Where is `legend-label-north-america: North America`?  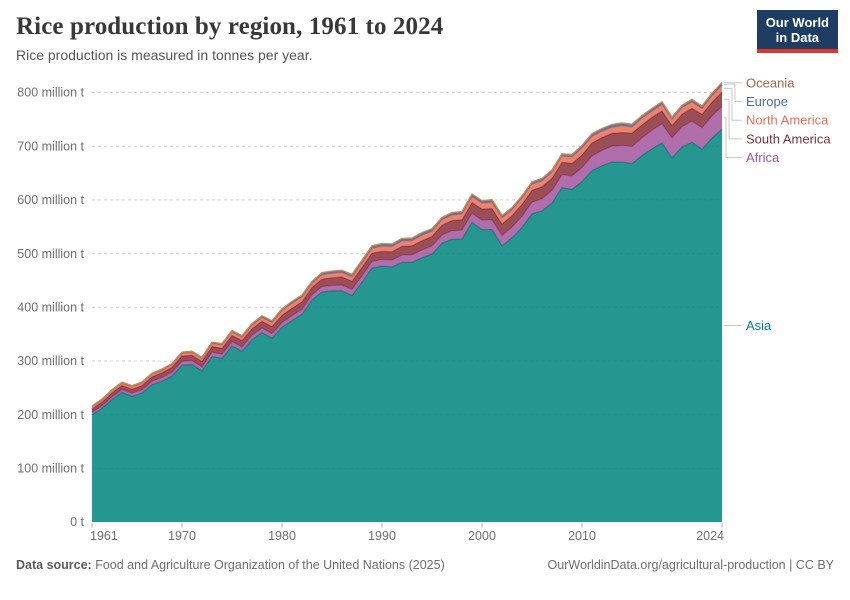
legend-label-north-america: North America is located at coordinates (787, 120).